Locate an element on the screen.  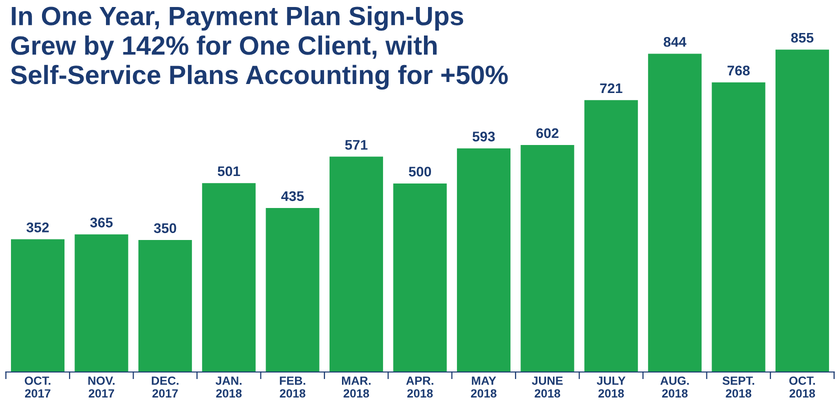
chart-title: In One Year, Payment Plan Sign-Ups Grew by 142% for One Client, with Self-Service Plans Accounting for +50% is located at coordinates (259, 48).